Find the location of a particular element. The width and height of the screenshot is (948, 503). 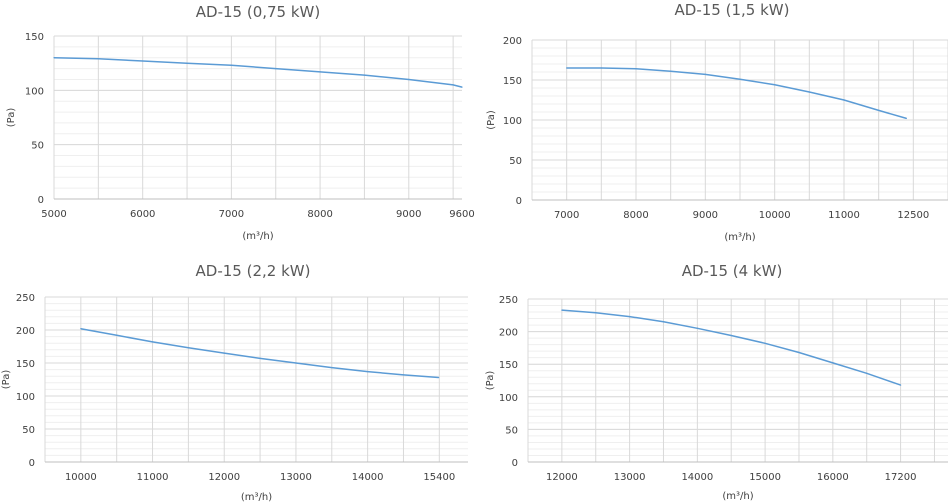

series-line is located at coordinates (736, 93).